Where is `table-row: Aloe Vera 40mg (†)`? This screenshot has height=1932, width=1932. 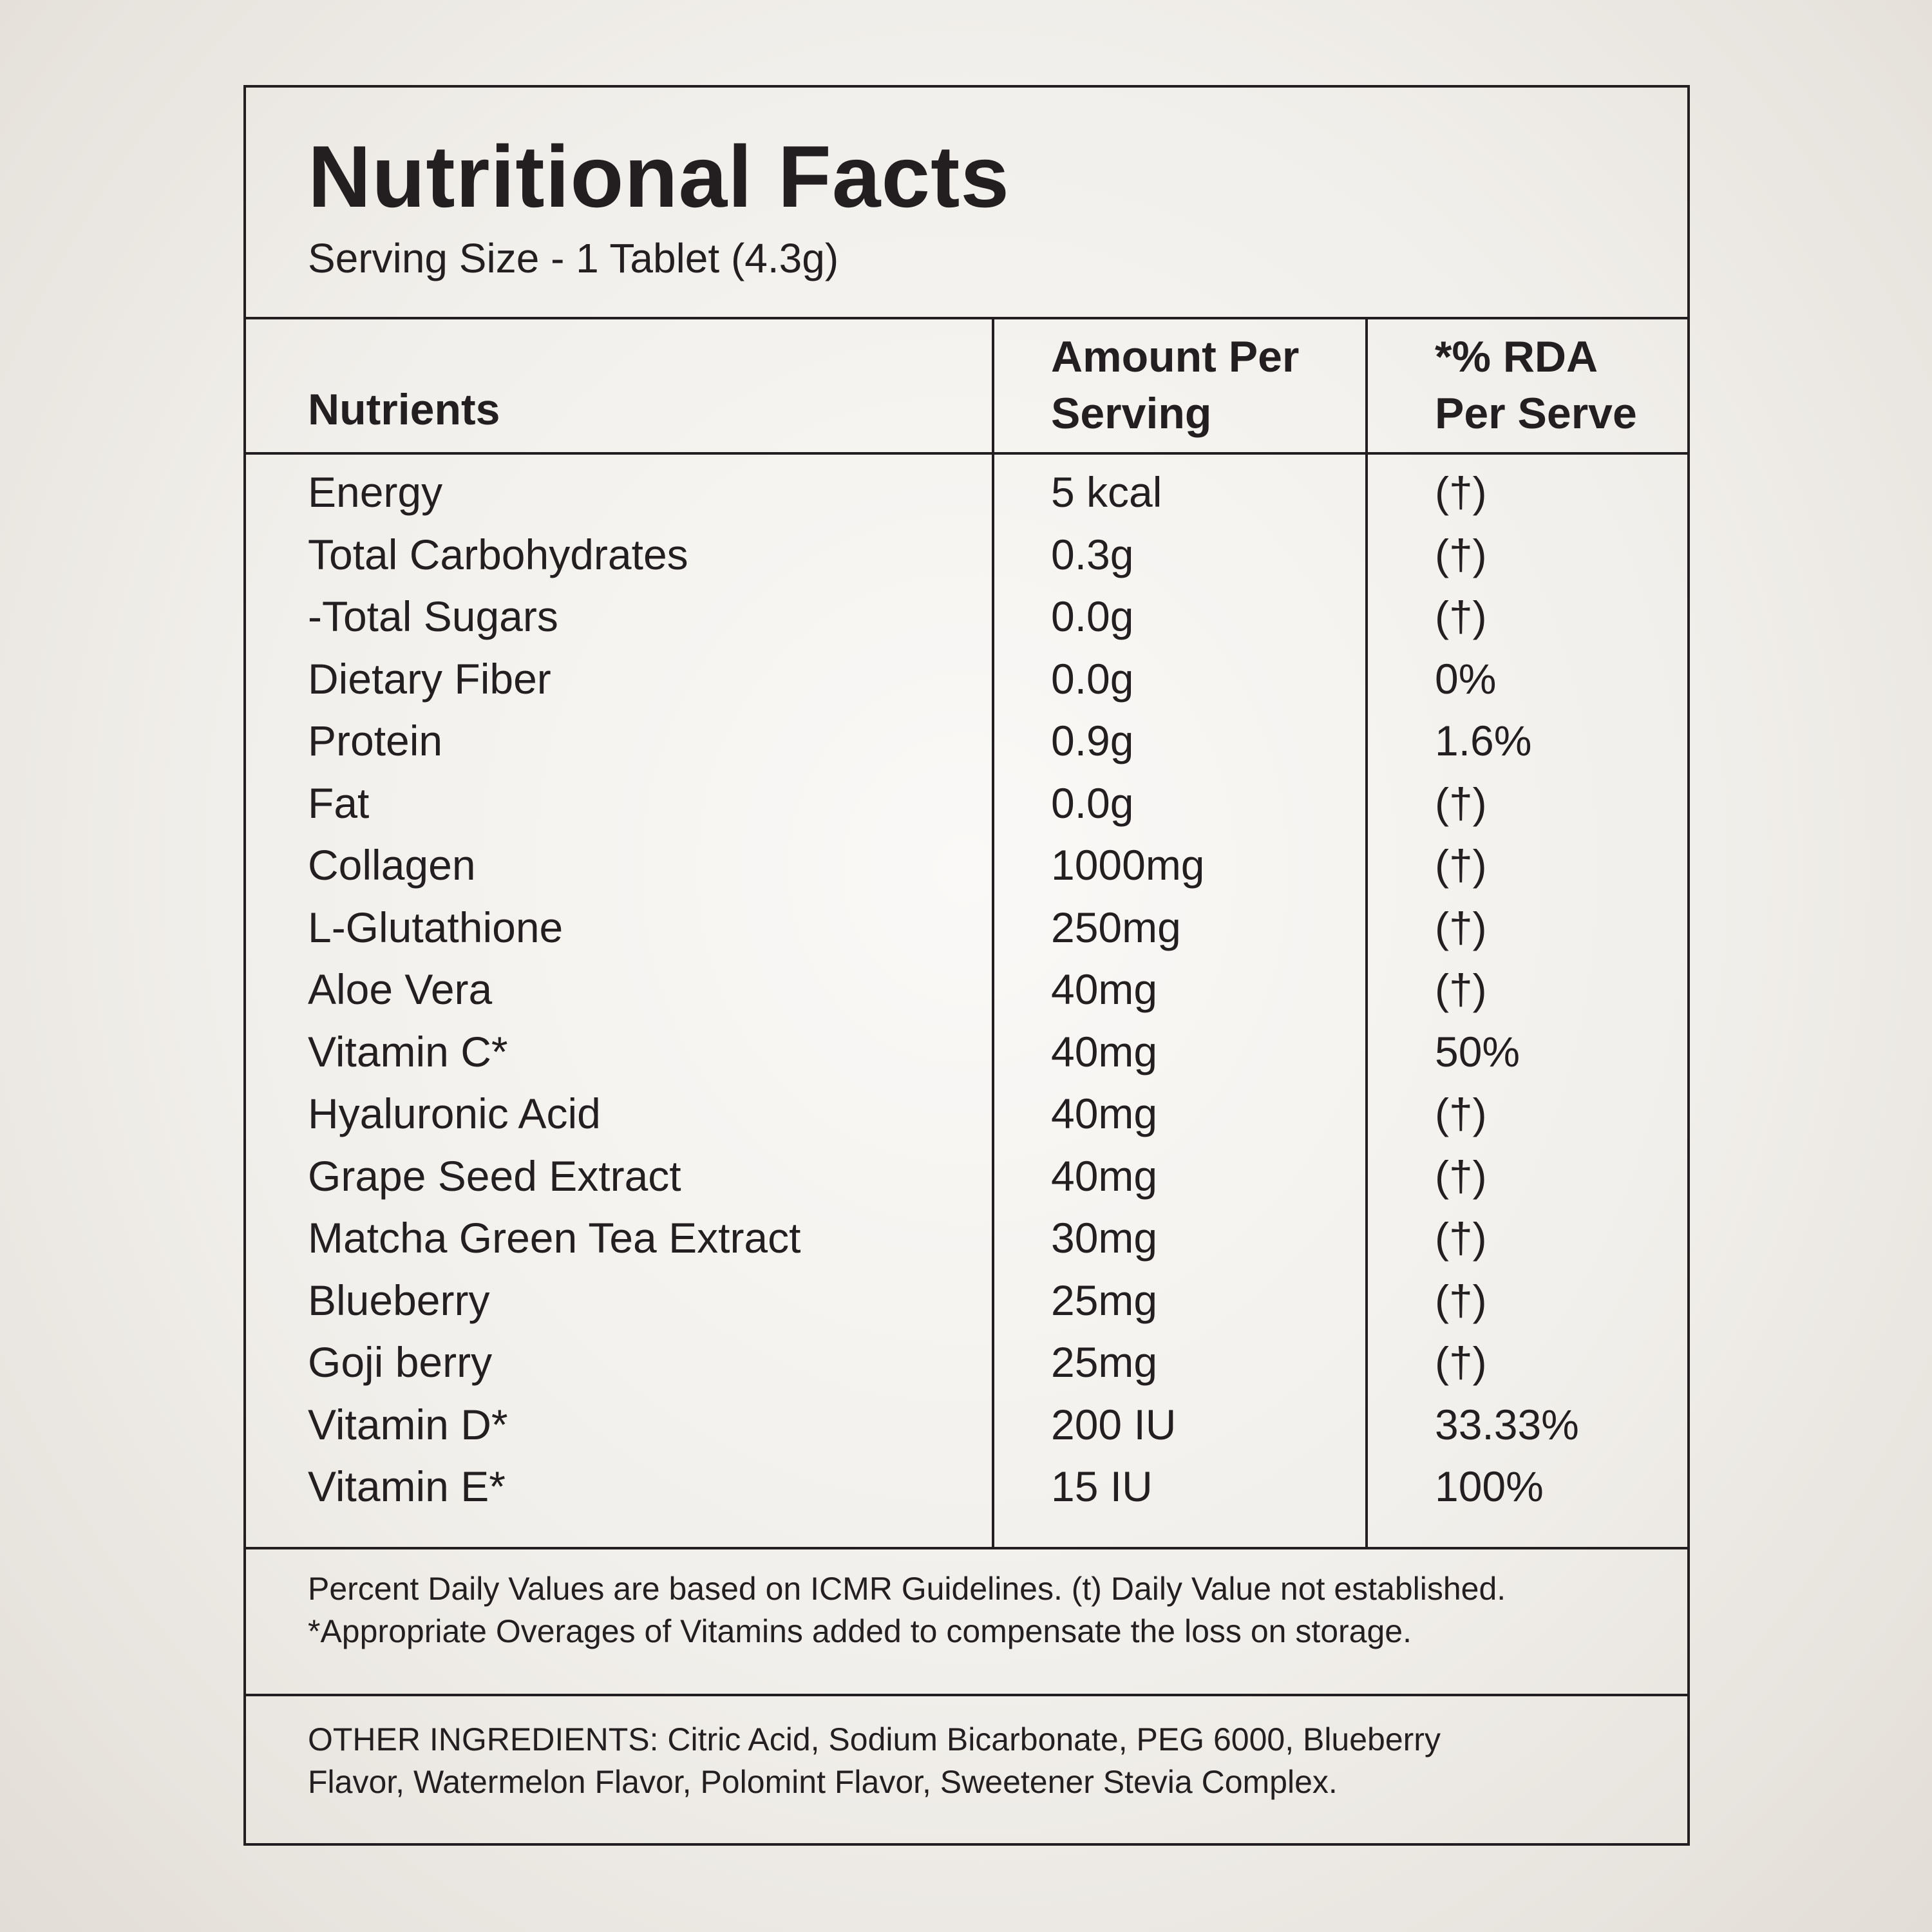 table-row: Aloe Vera 40mg (†) is located at coordinates (967, 989).